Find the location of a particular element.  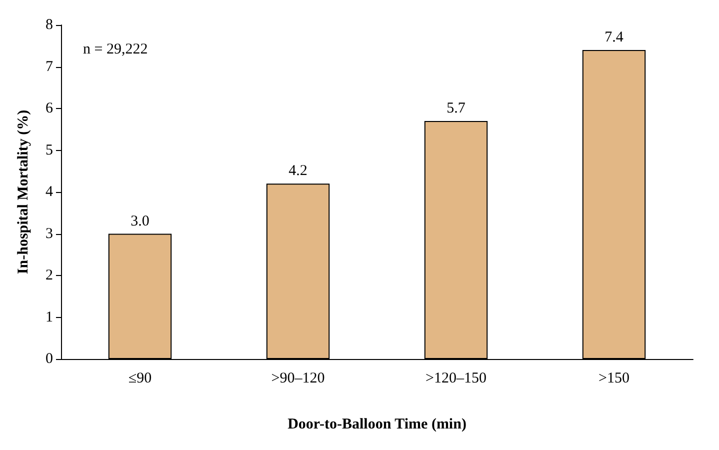

data-label: 7.4 is located at coordinates (614, 38).